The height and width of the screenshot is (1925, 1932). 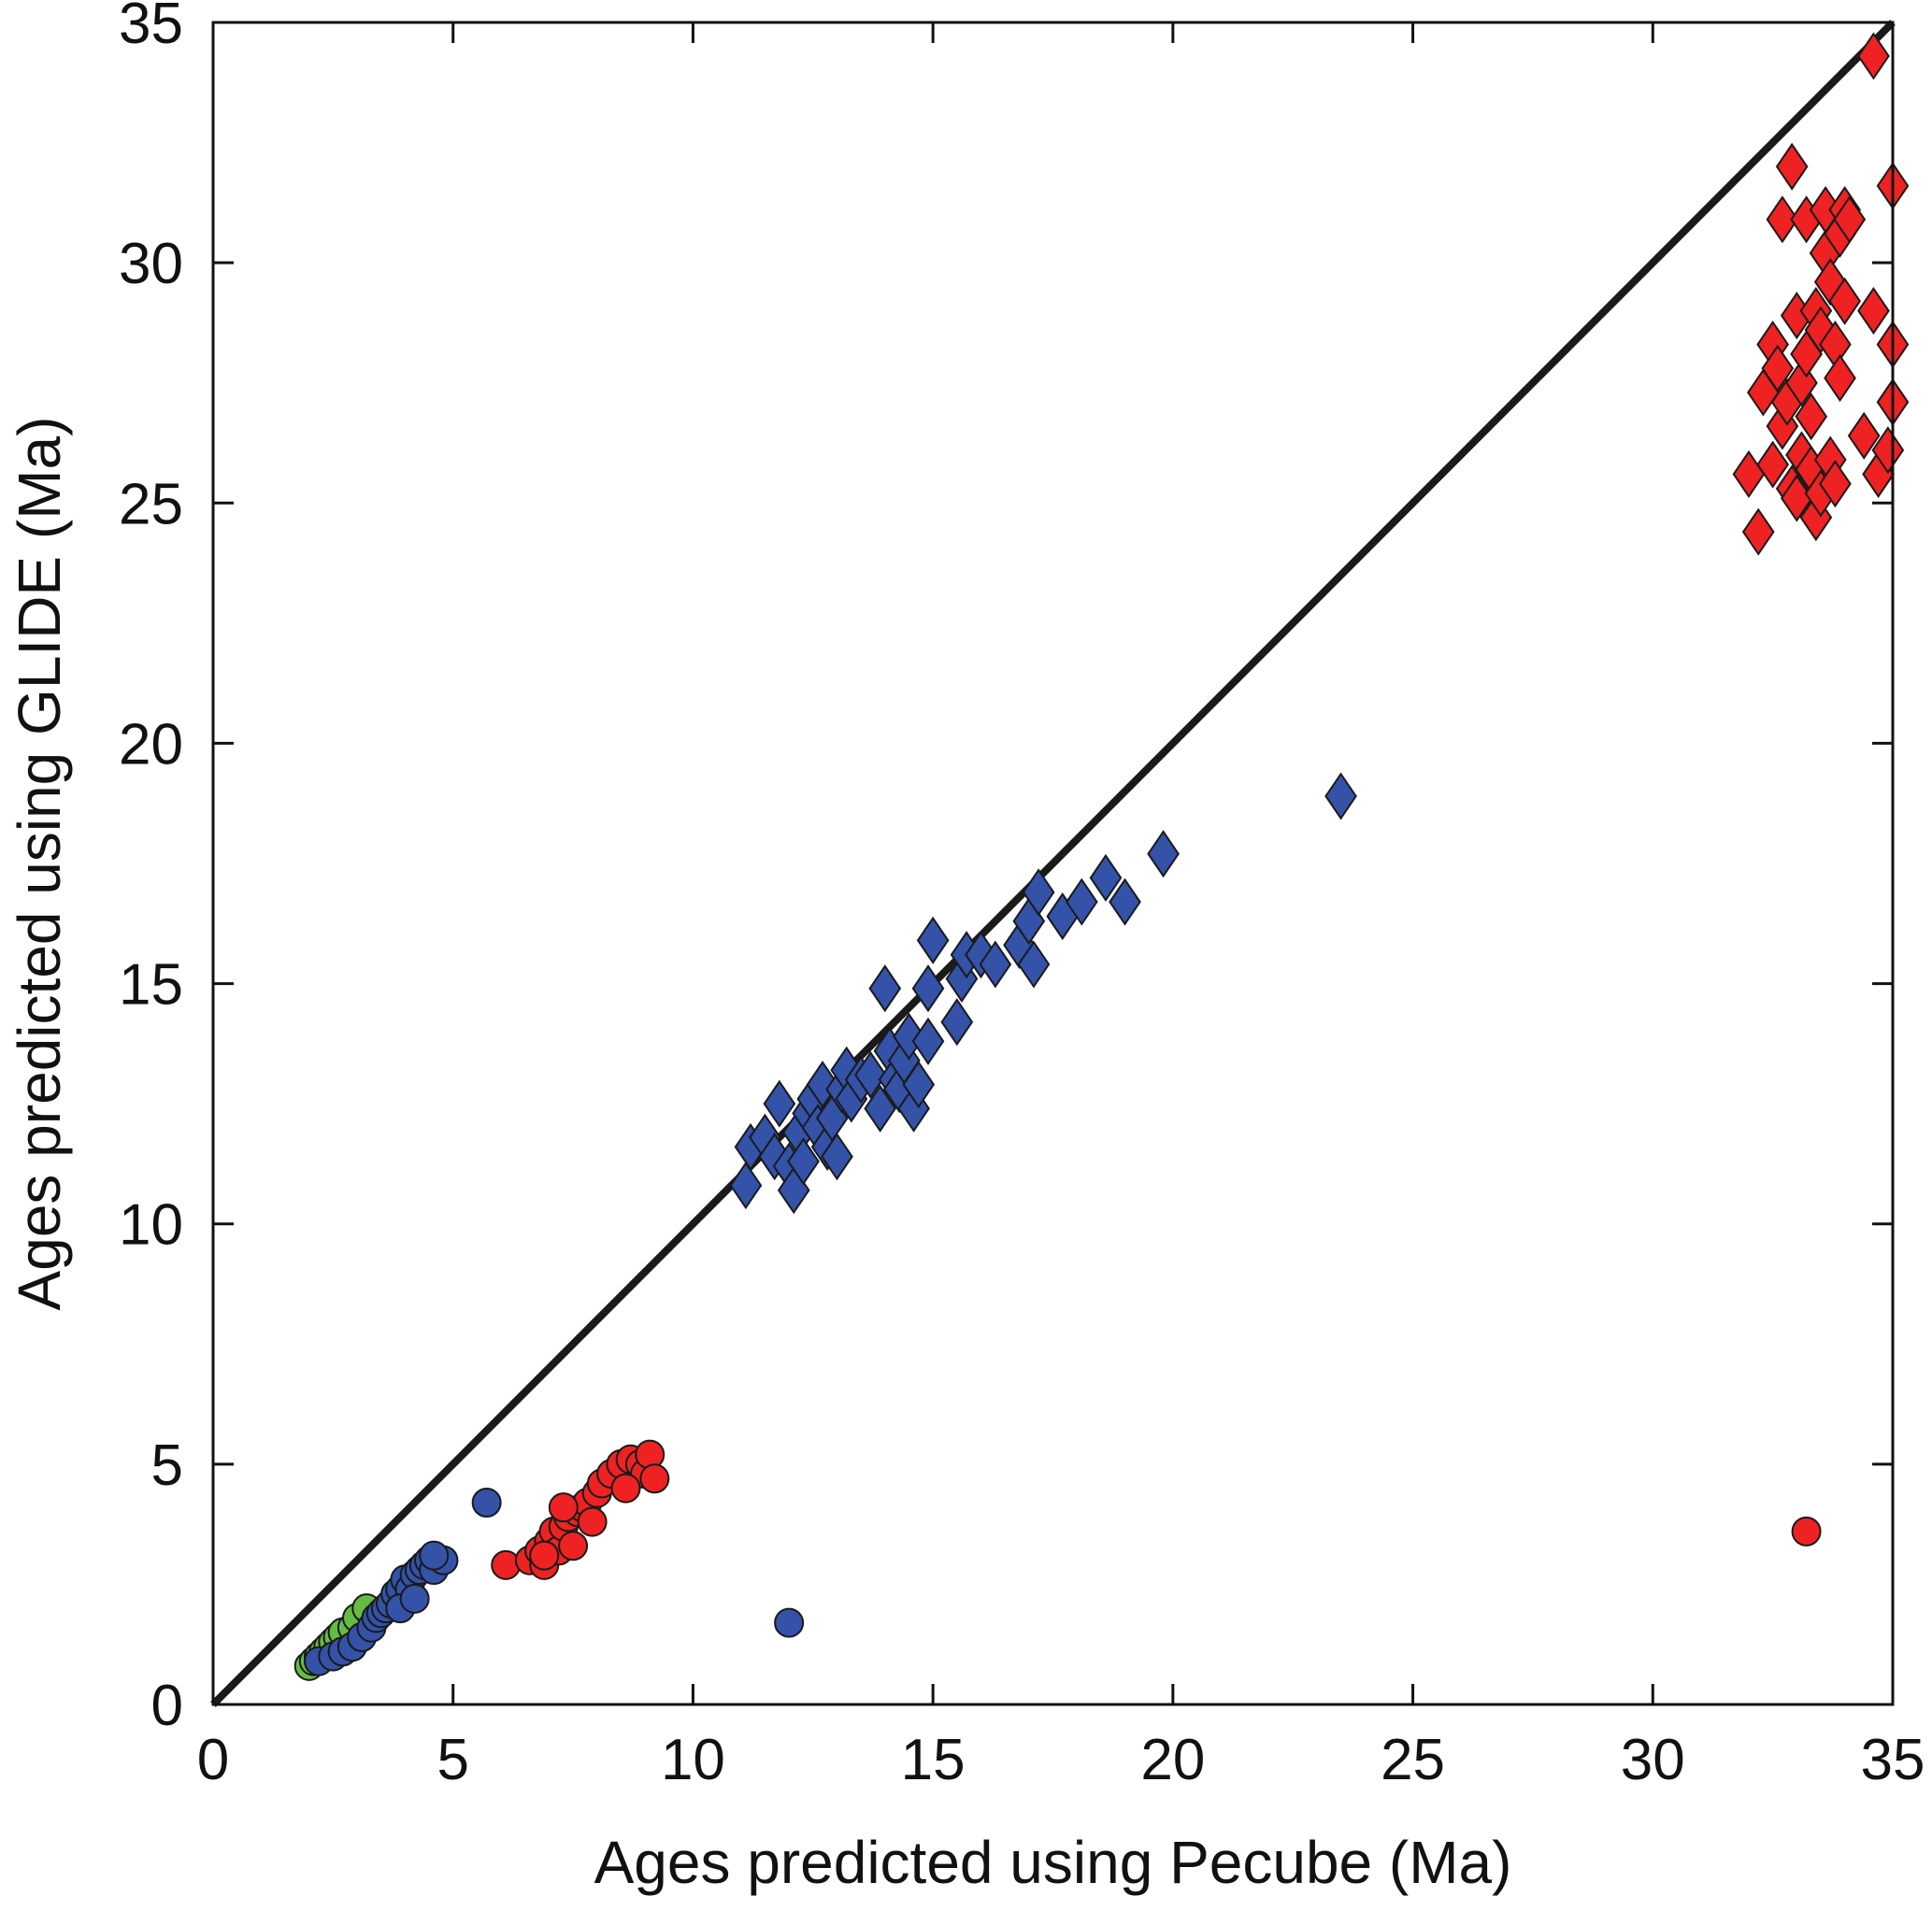 I want to click on x-tick-label: 20, so click(x=1172, y=1760).